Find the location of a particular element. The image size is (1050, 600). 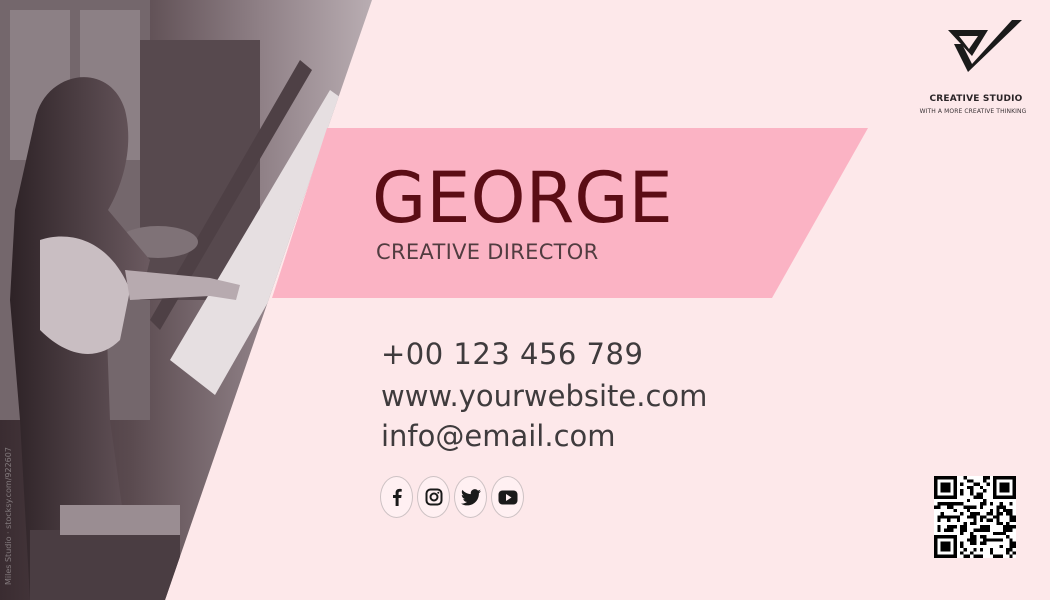

qr-code is located at coordinates (975, 517).